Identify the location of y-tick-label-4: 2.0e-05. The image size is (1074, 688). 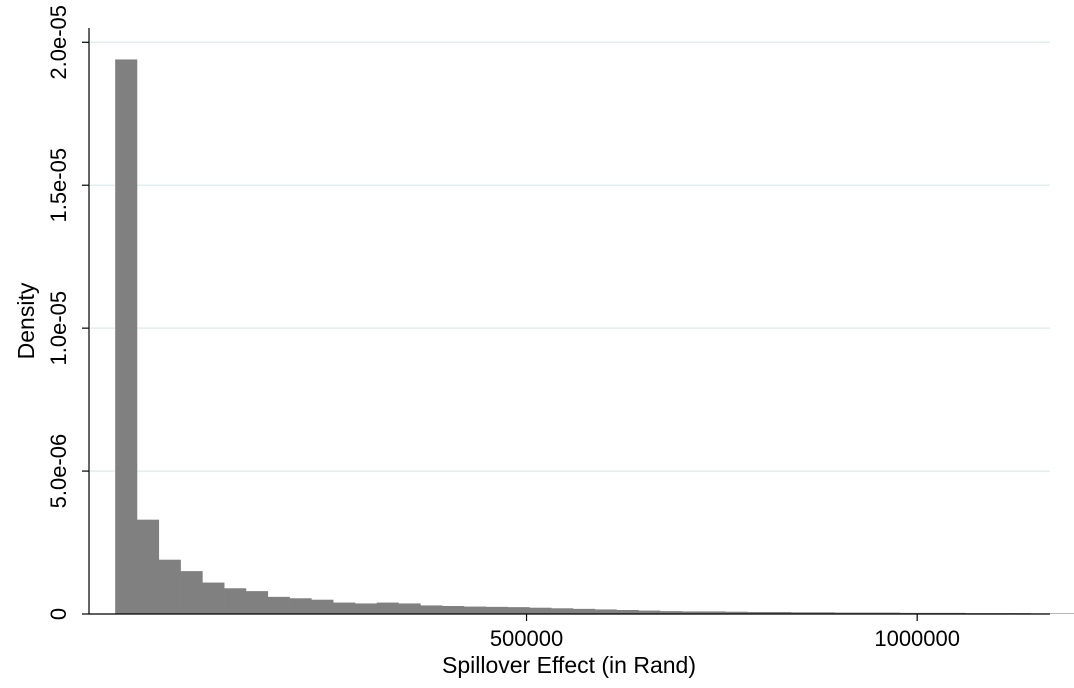
(58, 42).